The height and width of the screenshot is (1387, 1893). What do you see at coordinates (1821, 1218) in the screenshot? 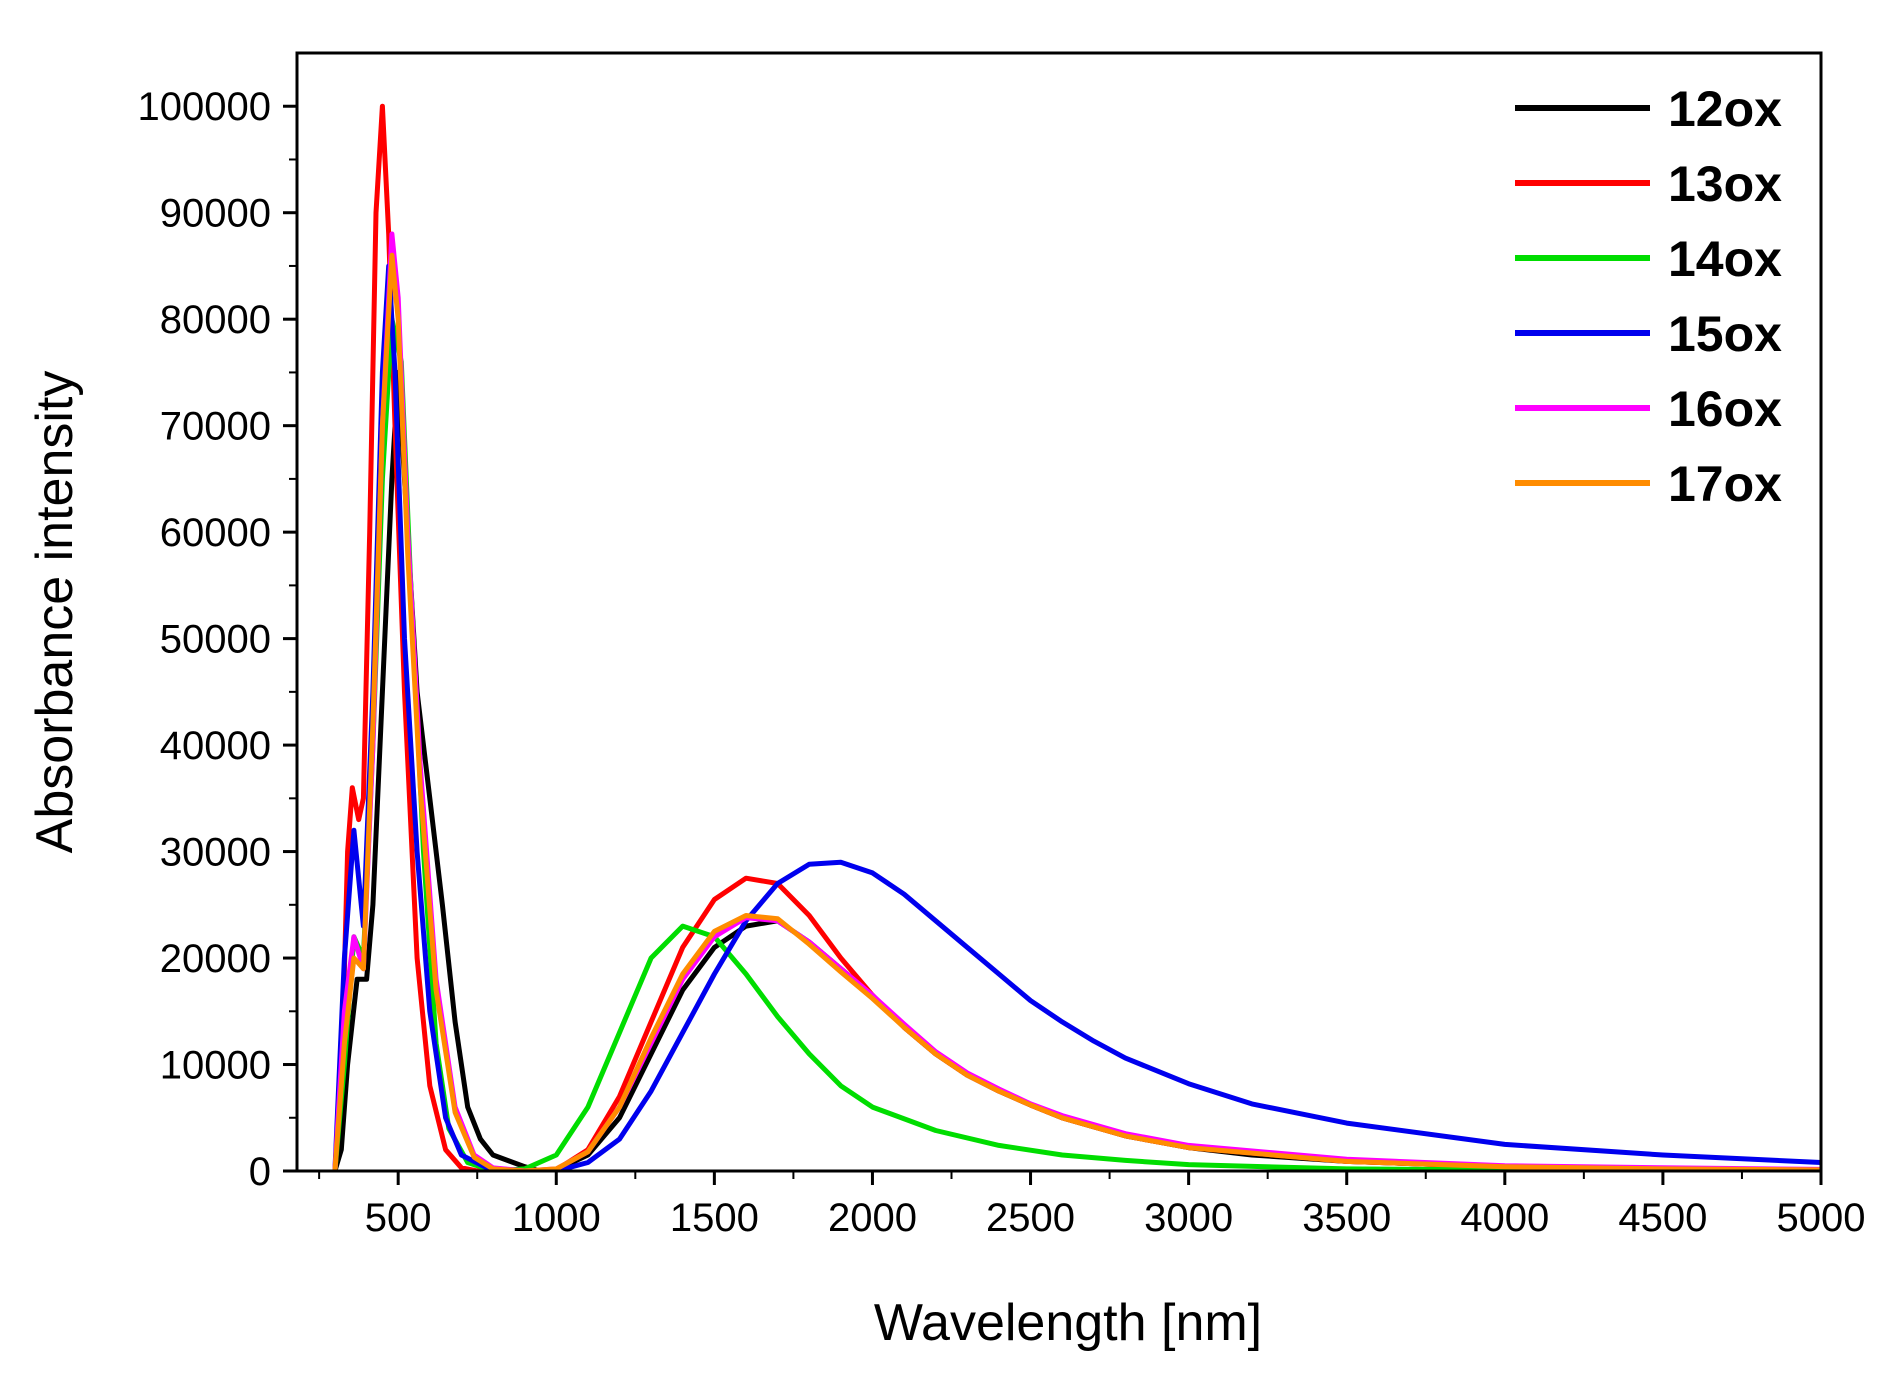
I see `x-tick-label: 5000` at bounding box center [1821, 1218].